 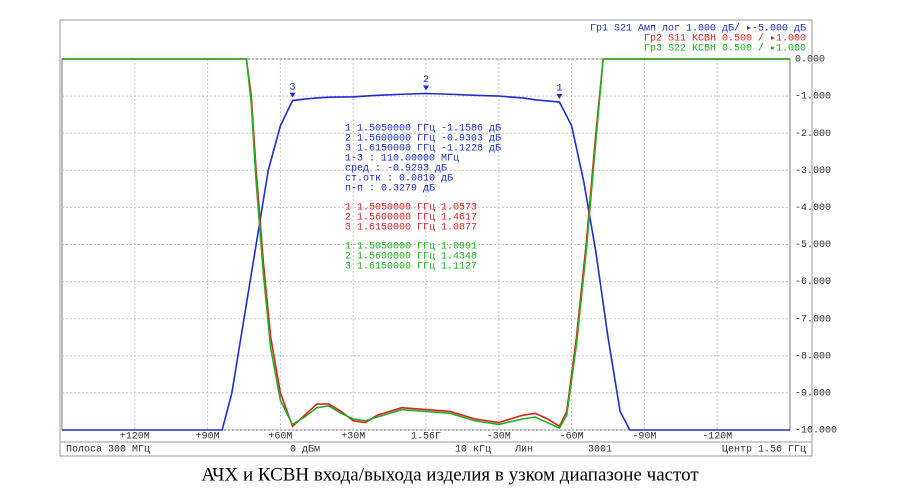 I want to click on status-label: Полоса 300 МГц, so click(x=108, y=450).